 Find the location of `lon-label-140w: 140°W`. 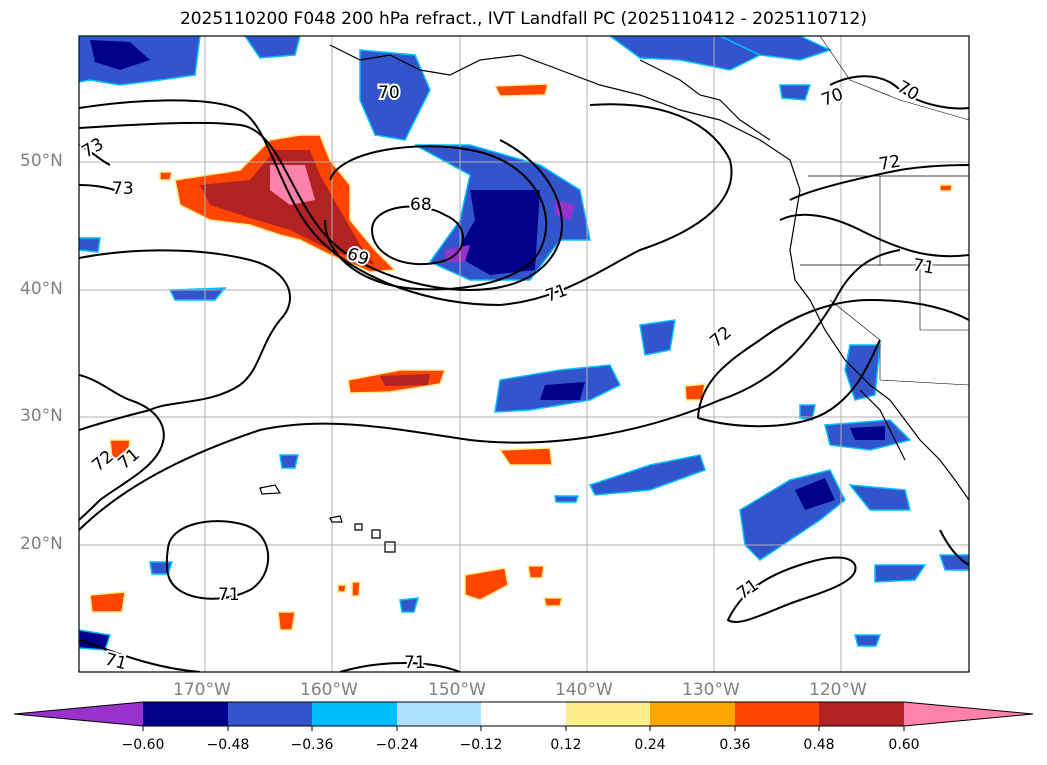

lon-label-140w: 140°W is located at coordinates (584, 690).